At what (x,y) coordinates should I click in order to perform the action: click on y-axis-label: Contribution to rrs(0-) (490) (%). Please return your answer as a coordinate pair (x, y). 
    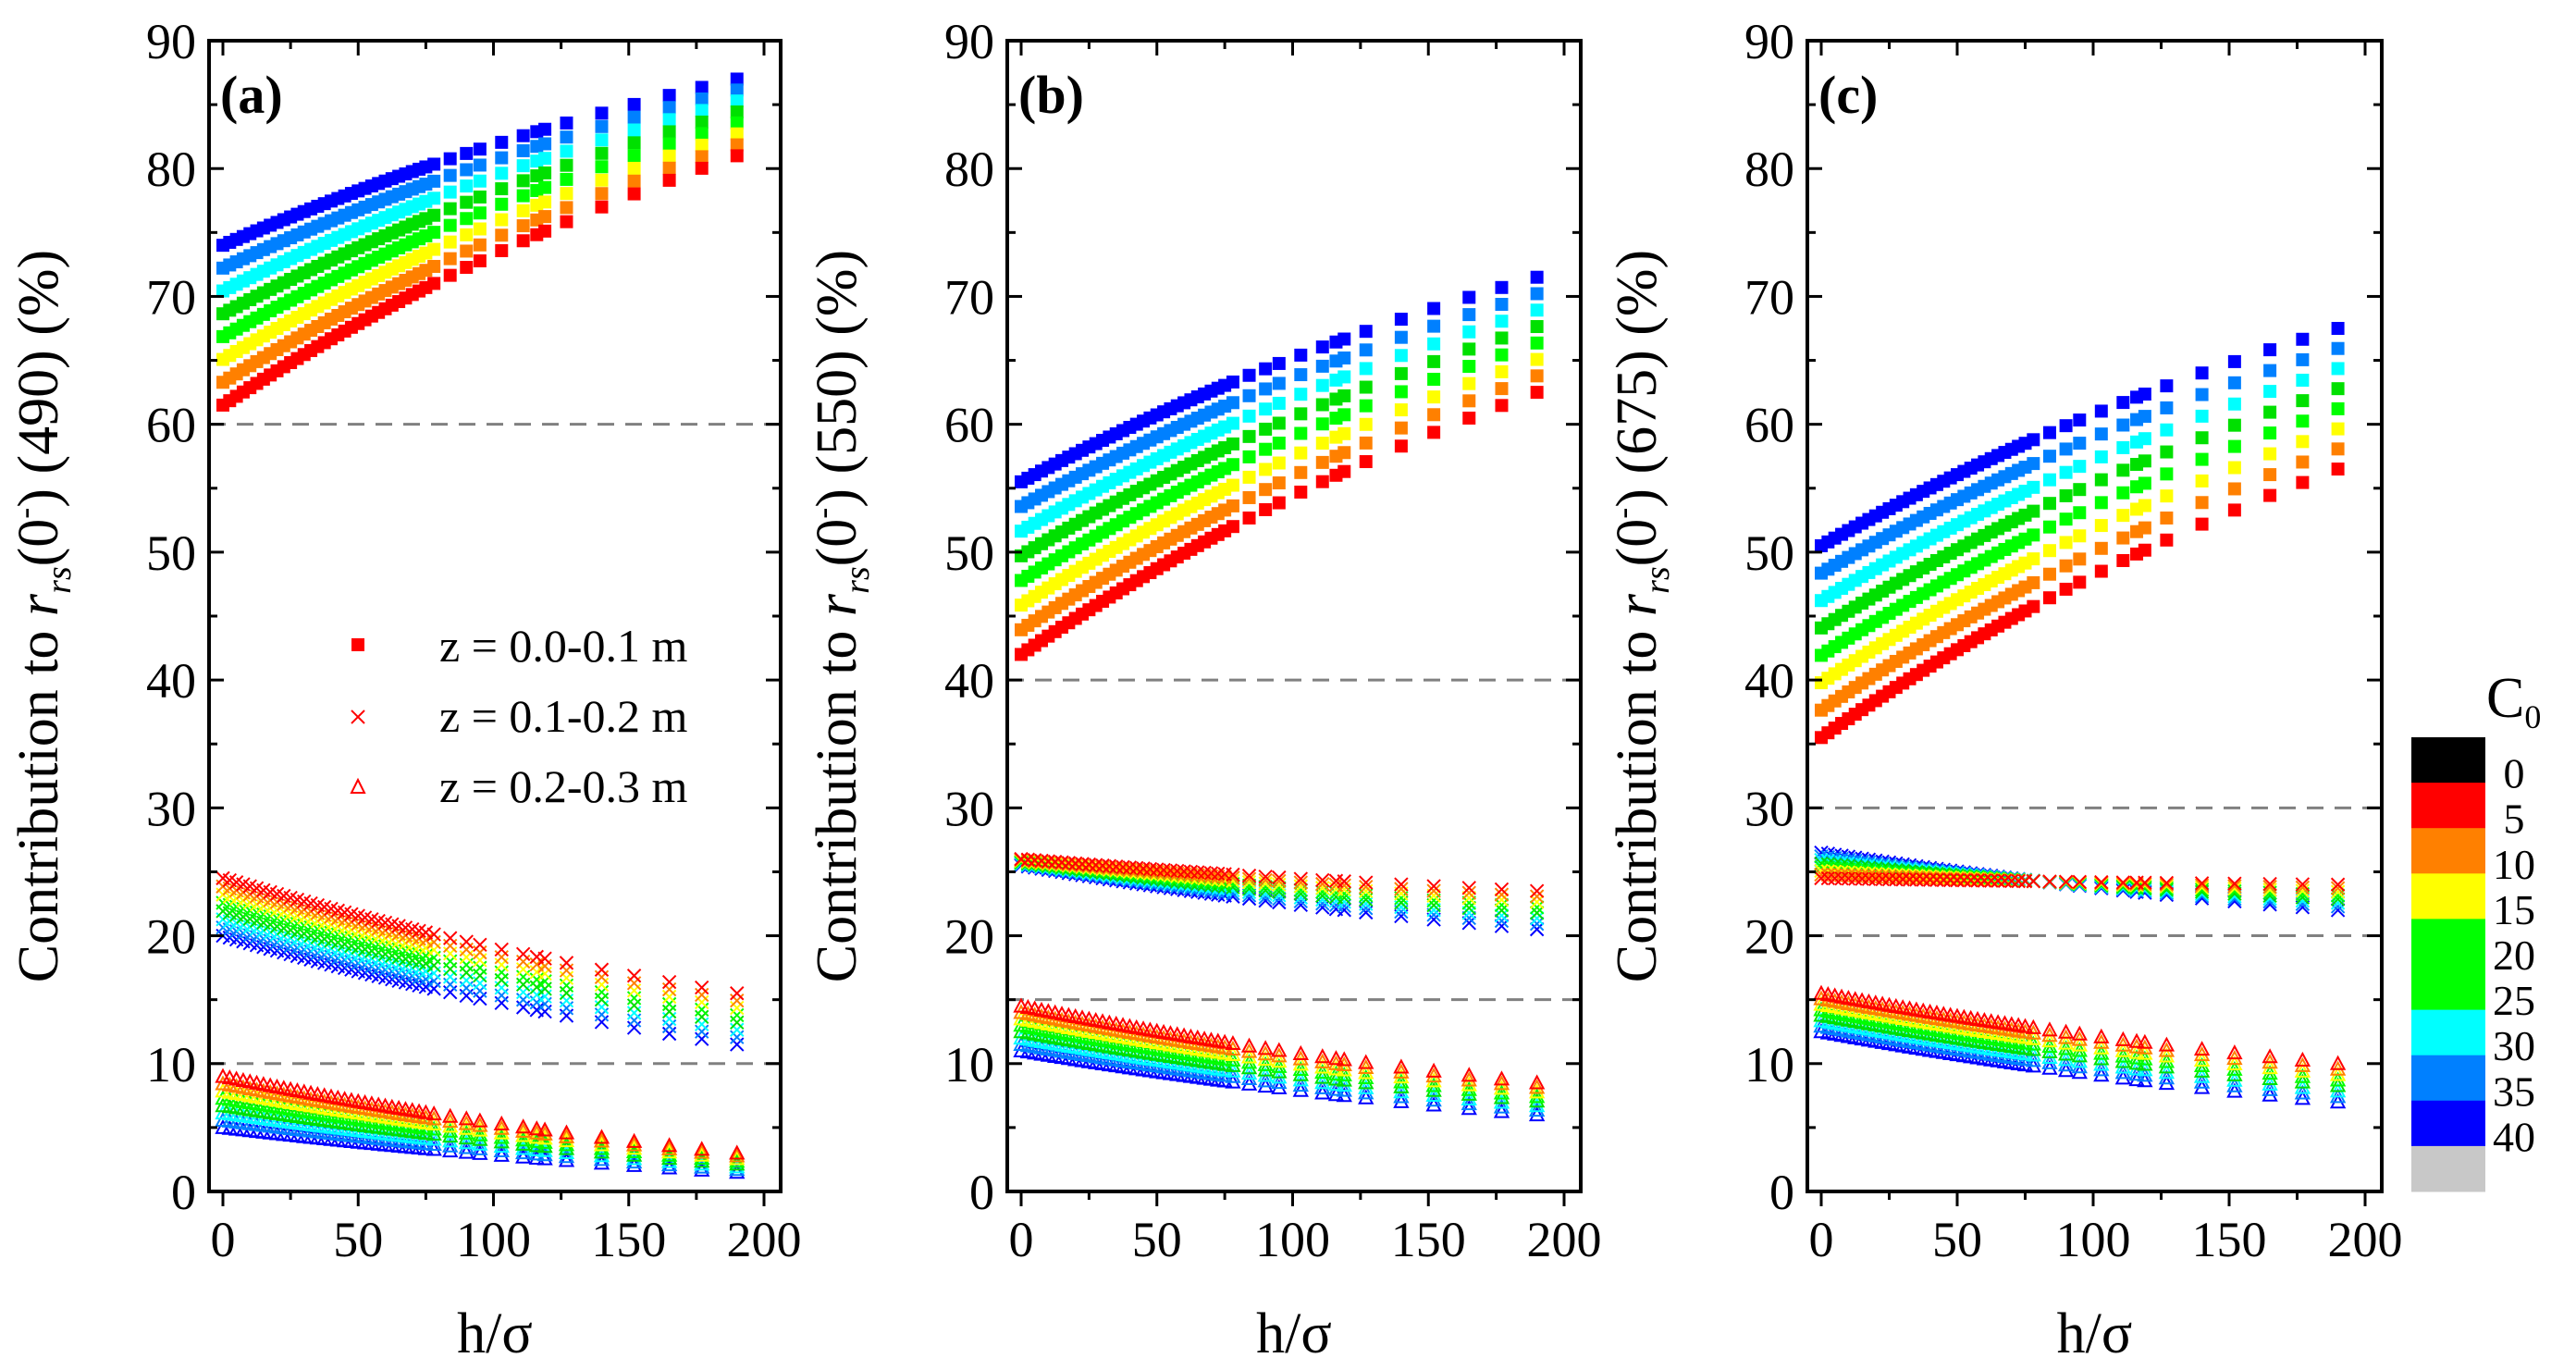
    Looking at the image, I should click on (42, 616).